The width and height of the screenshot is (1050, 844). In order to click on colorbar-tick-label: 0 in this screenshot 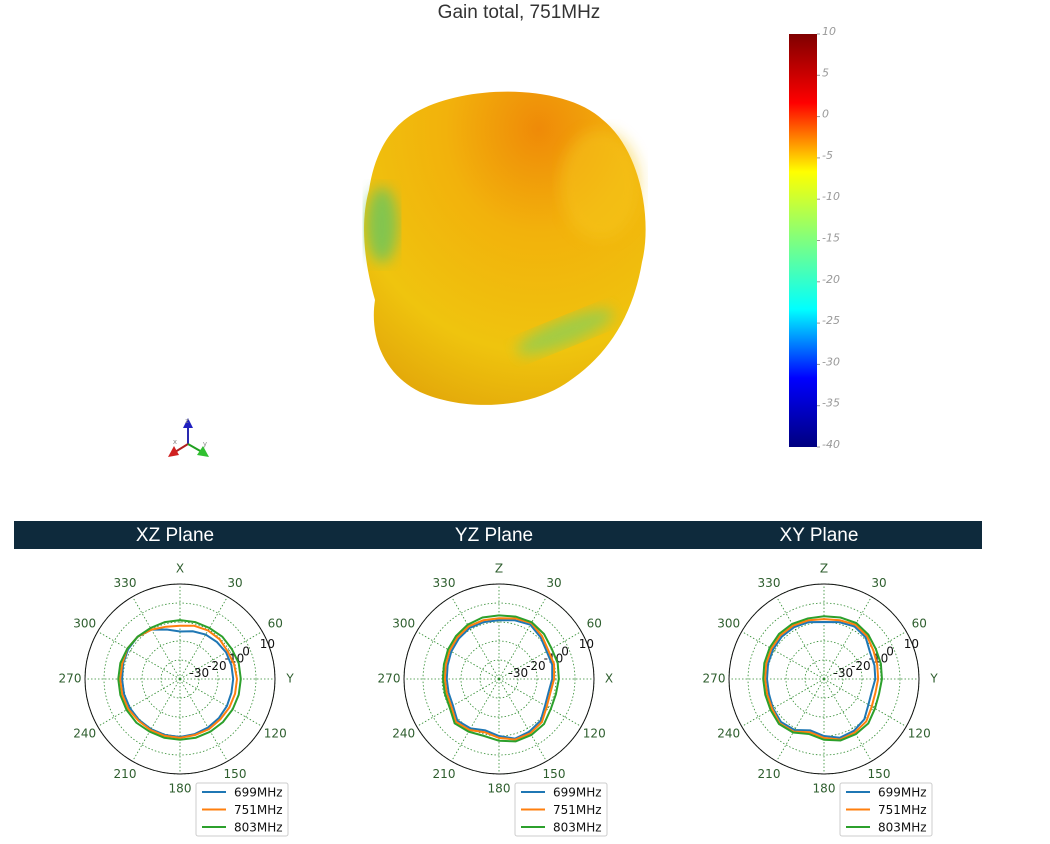, I will do `click(825, 114)`.